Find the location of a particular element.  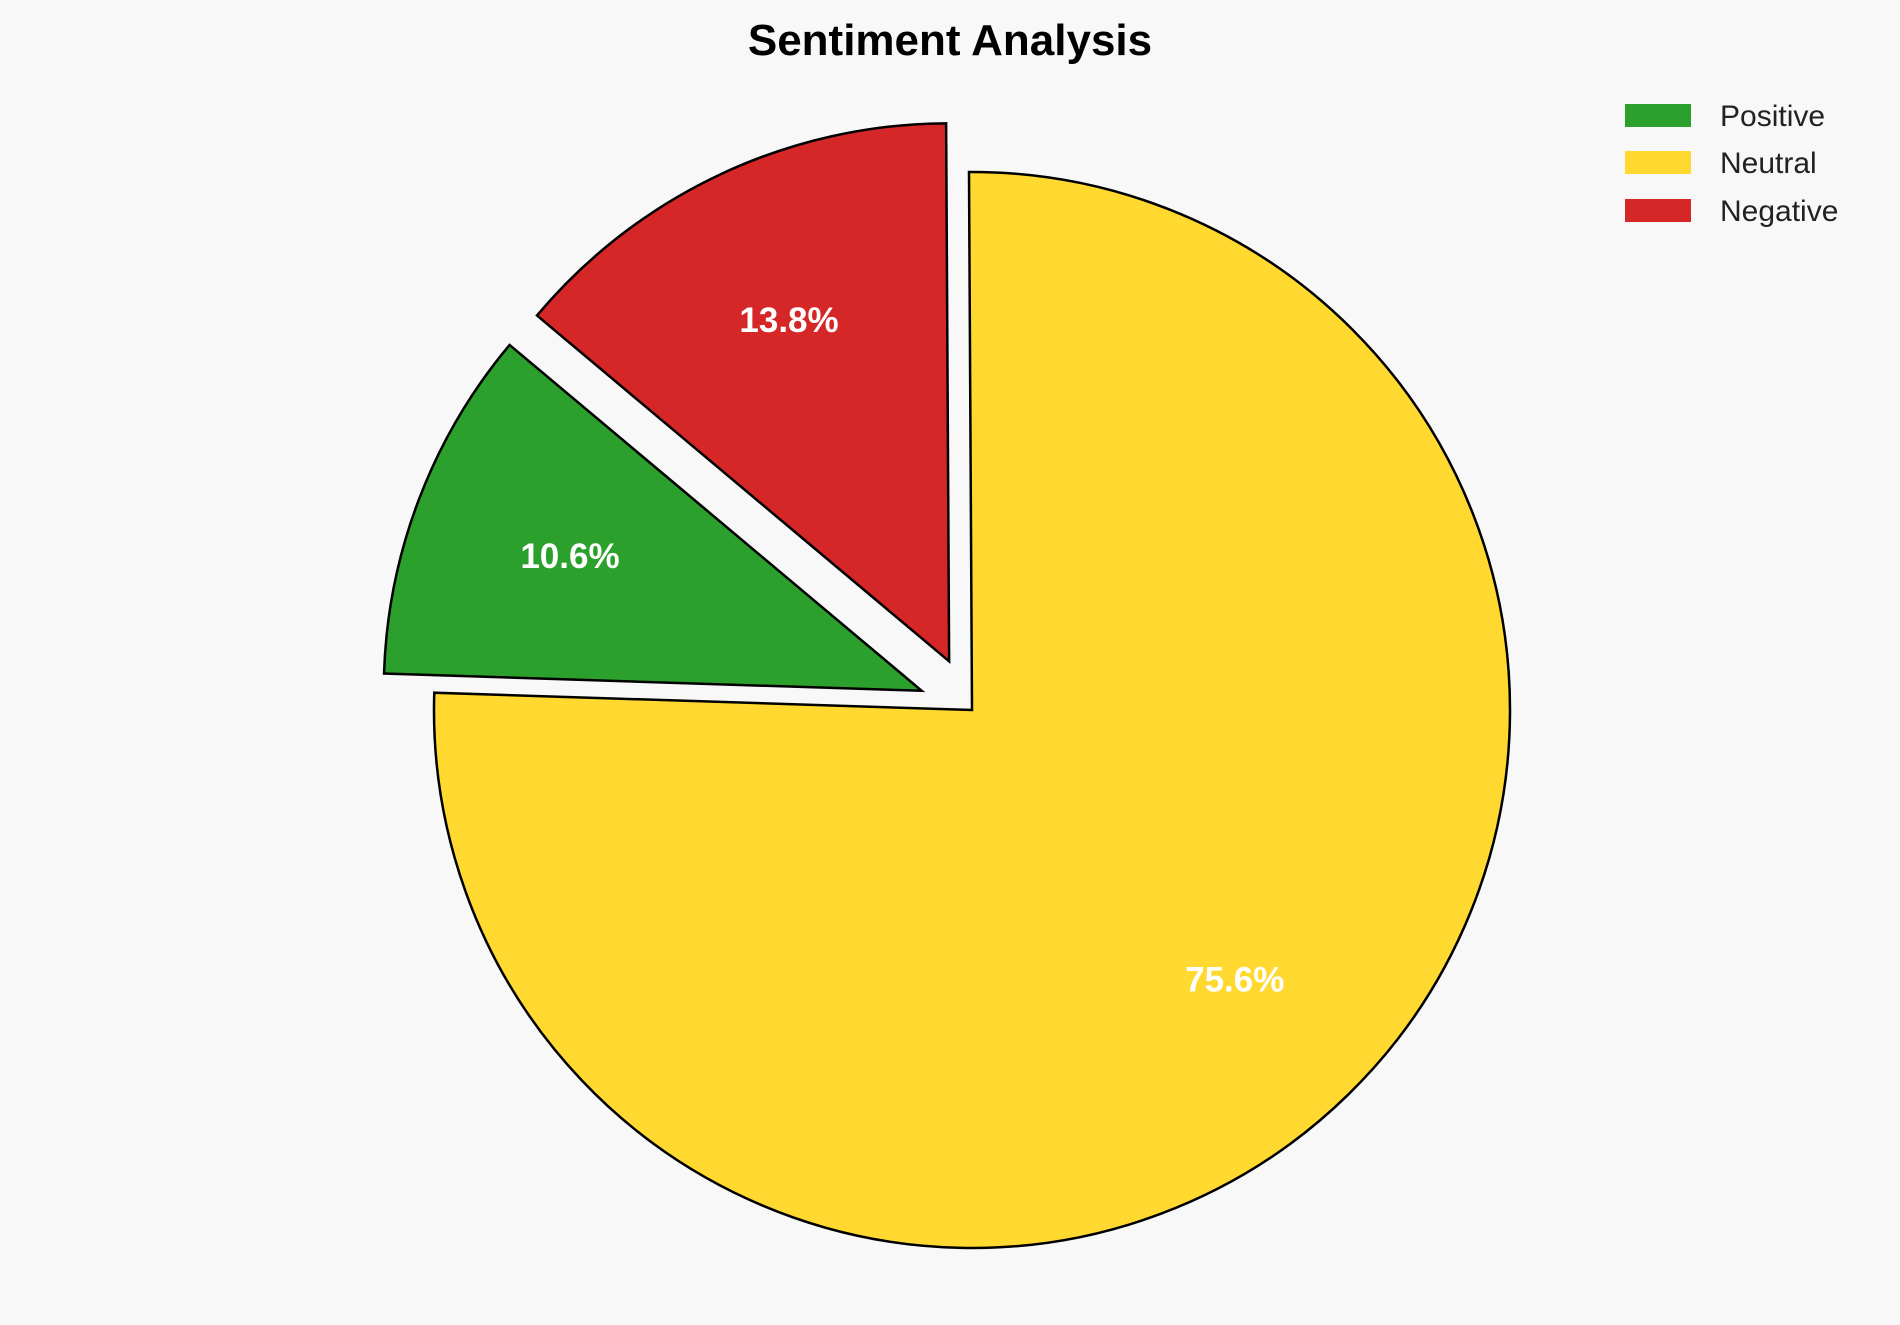

slice-label-negative: 13.8% is located at coordinates (788, 320).